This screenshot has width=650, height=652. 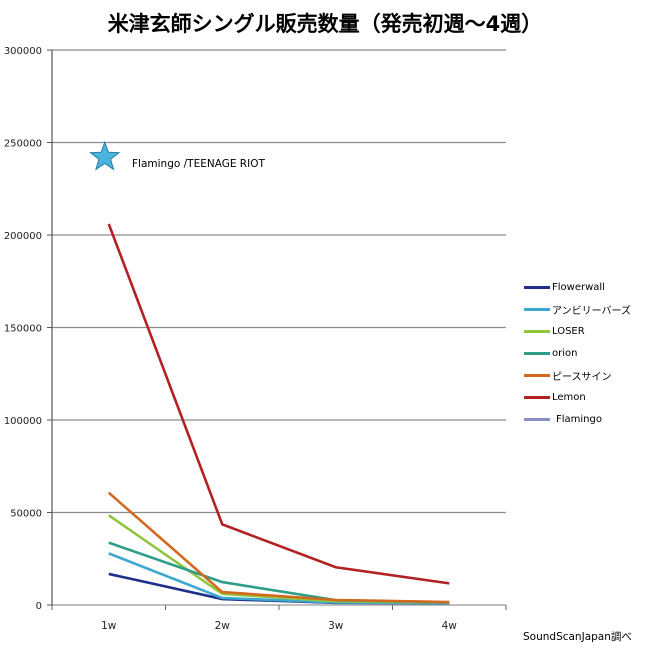 I want to click on star-marker-icon, so click(x=105, y=155).